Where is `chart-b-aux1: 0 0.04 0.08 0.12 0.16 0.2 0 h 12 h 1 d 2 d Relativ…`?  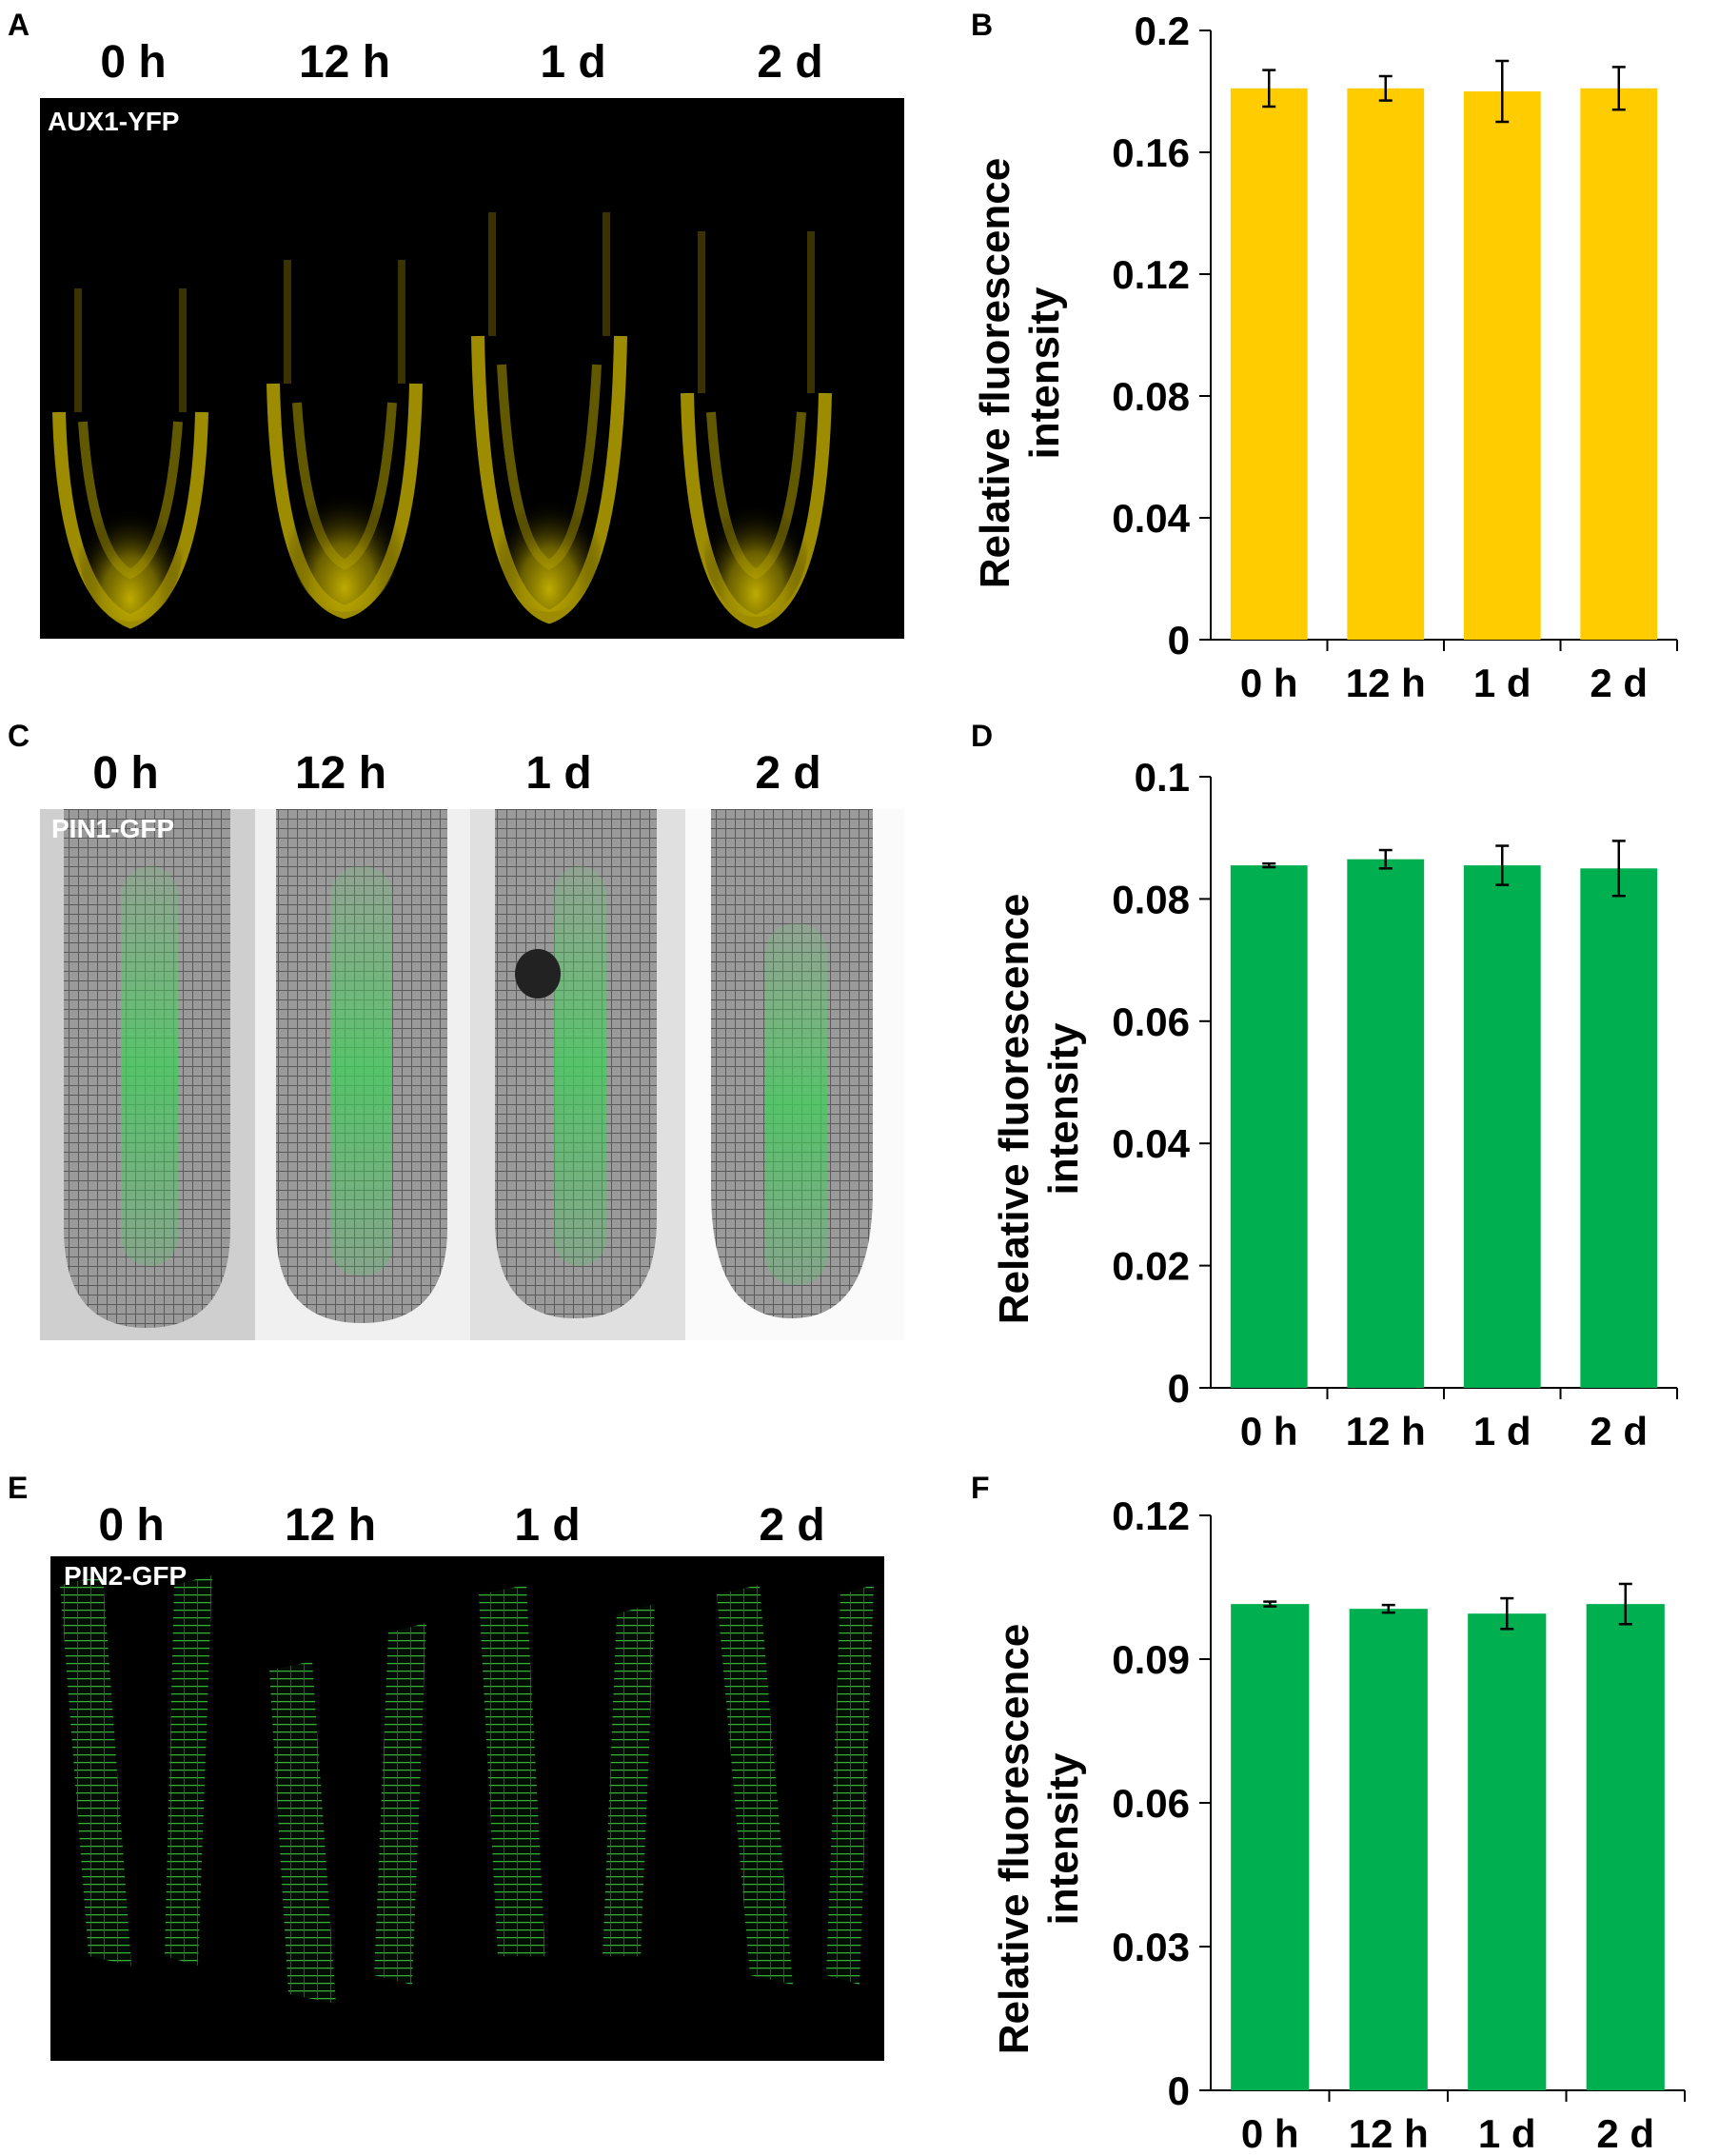
chart-b-aux1: 0 0.04 0.08 0.12 0.16 0.2 0 h 12 h 1 d 2 d Relativ… is located at coordinates (1325, 357).